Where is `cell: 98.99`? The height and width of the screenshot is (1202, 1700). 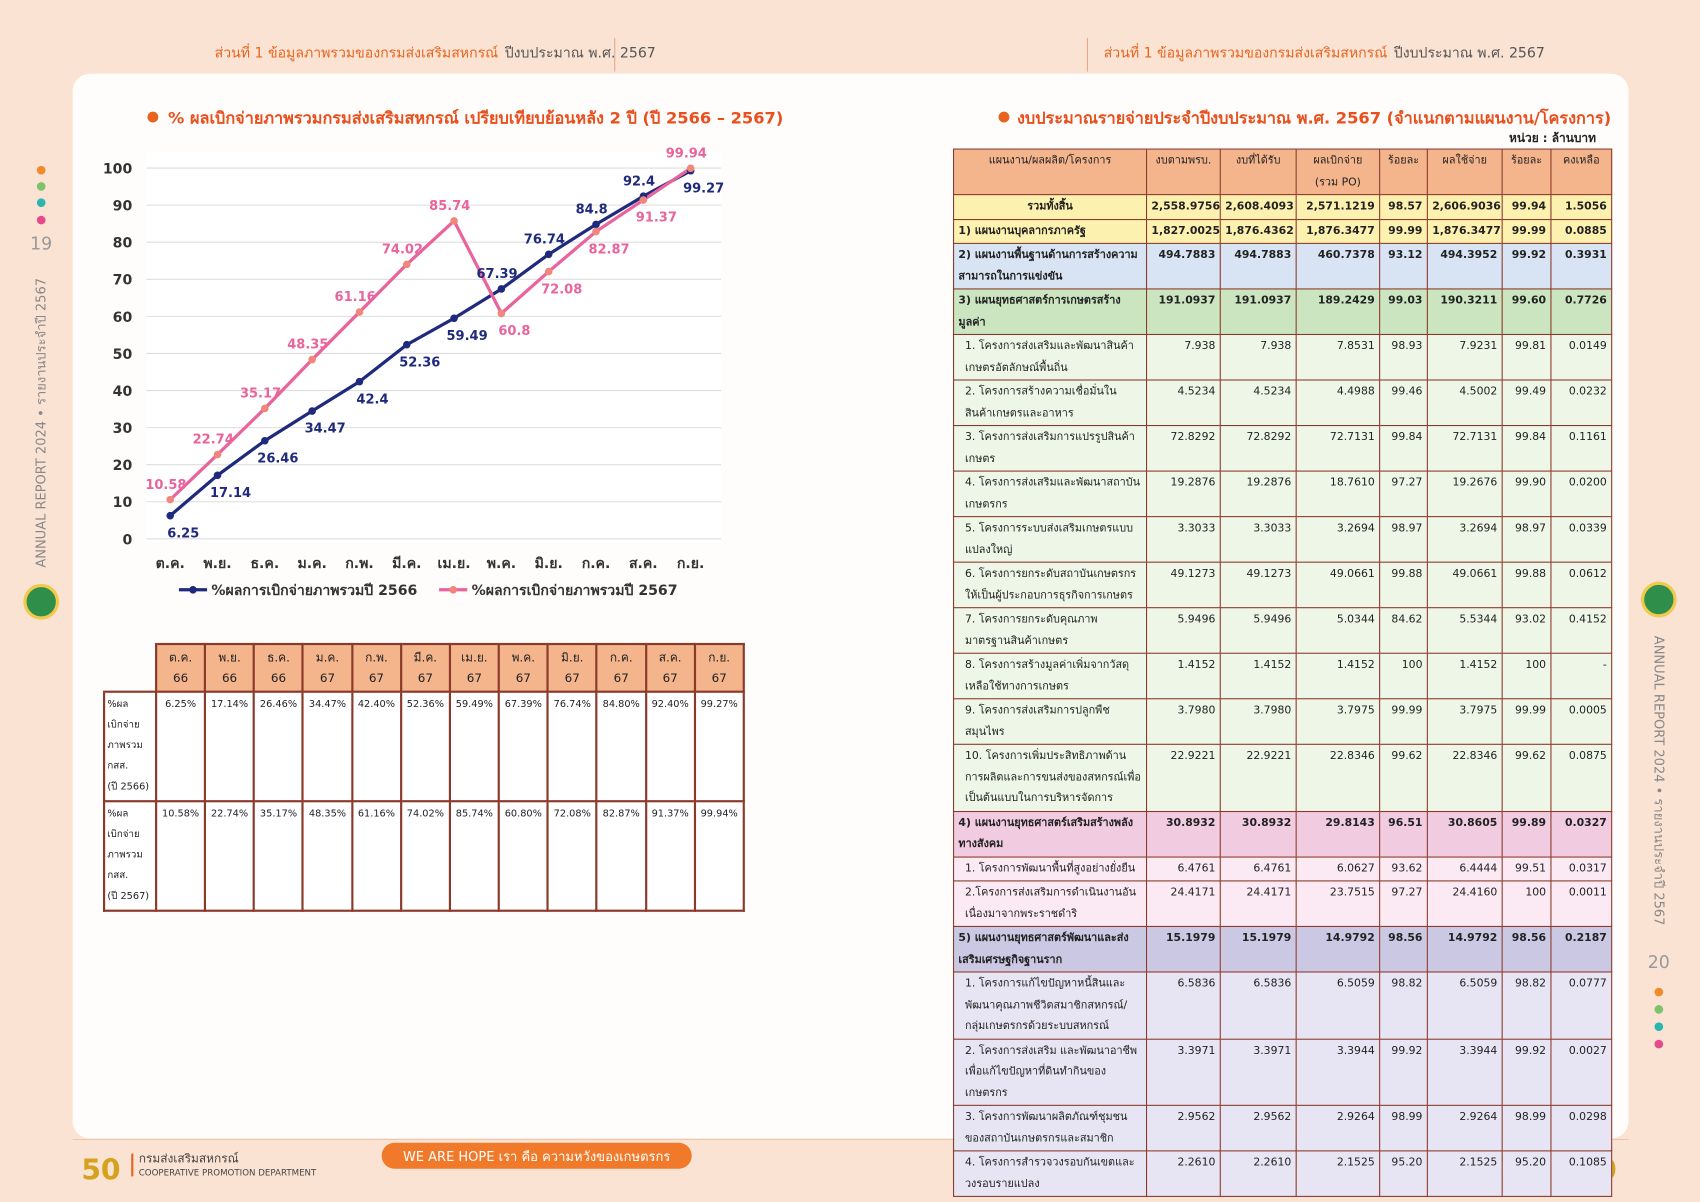
cell: 98.99 is located at coordinates (1403, 1128).